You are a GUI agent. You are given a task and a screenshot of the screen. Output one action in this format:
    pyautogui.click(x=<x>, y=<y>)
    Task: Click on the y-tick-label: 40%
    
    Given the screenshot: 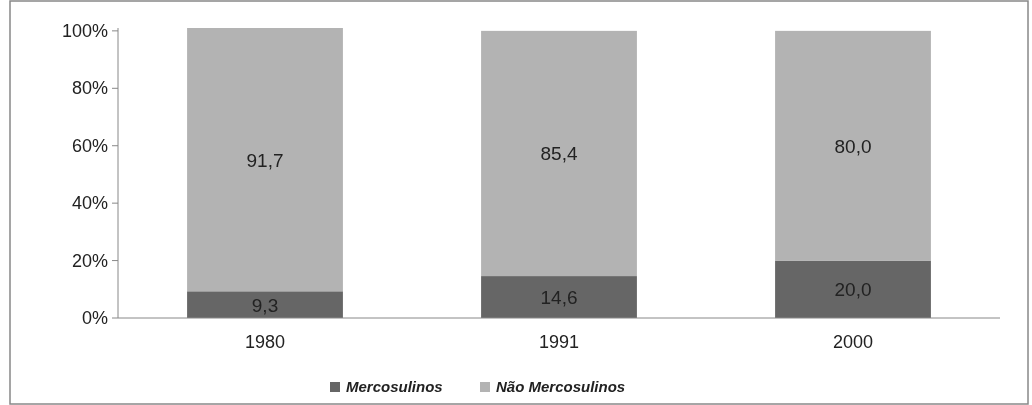 What is the action you would take?
    pyautogui.click(x=89, y=203)
    